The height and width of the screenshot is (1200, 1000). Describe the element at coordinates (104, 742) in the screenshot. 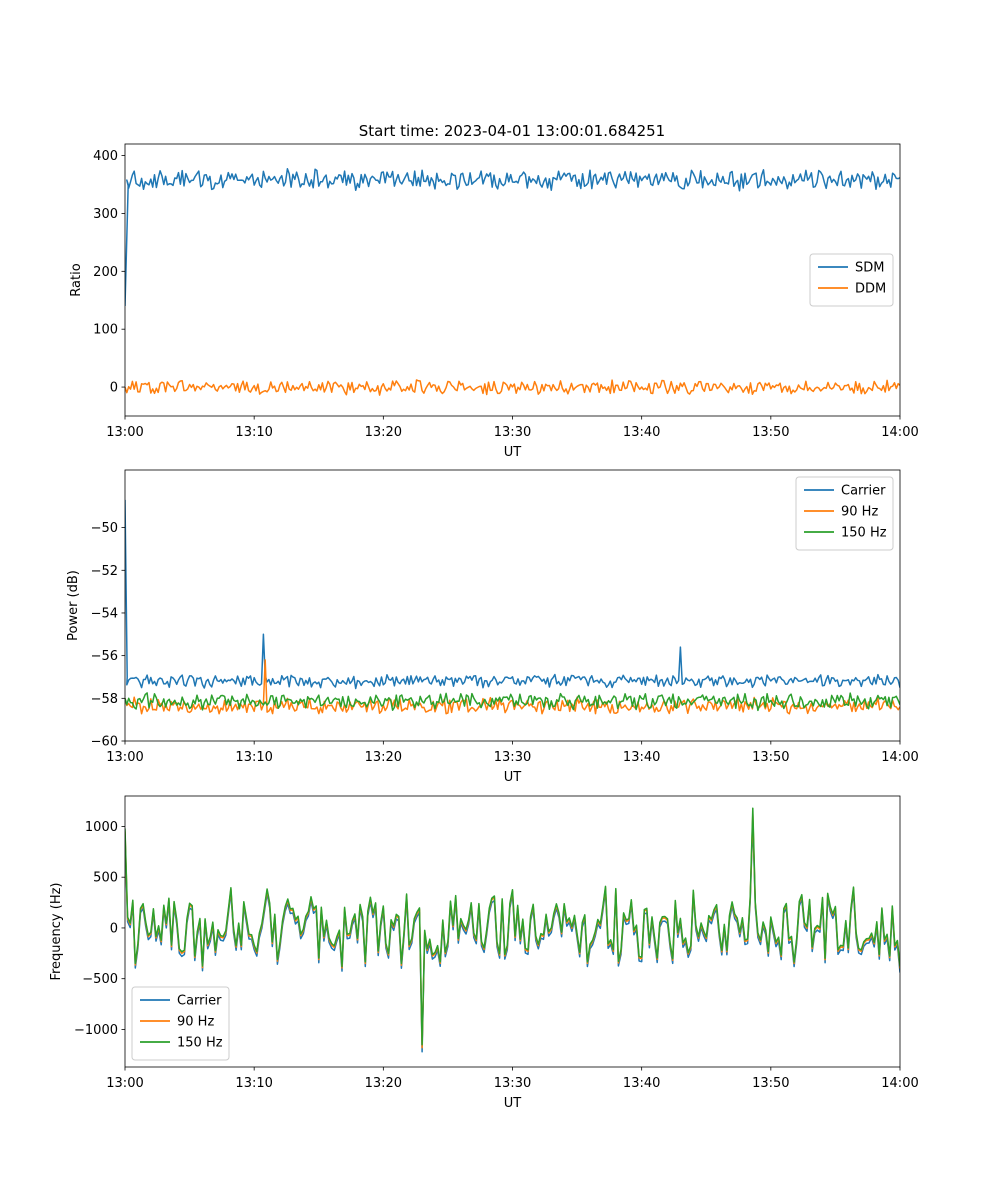

I see `y-tick-label: −60` at that location.